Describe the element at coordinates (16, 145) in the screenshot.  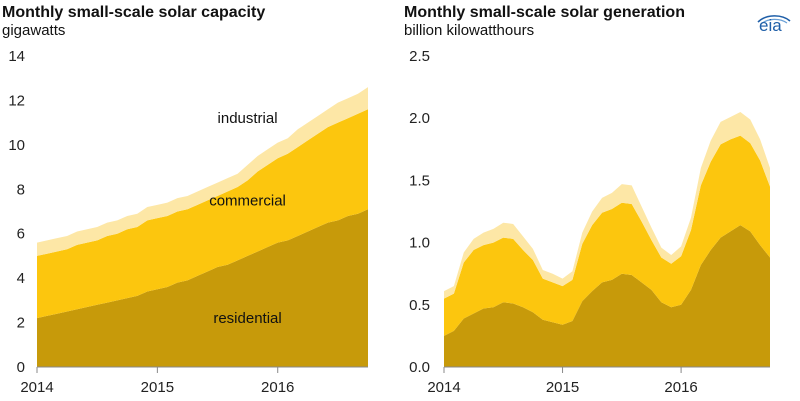
I see `y-tick-label: 10` at that location.